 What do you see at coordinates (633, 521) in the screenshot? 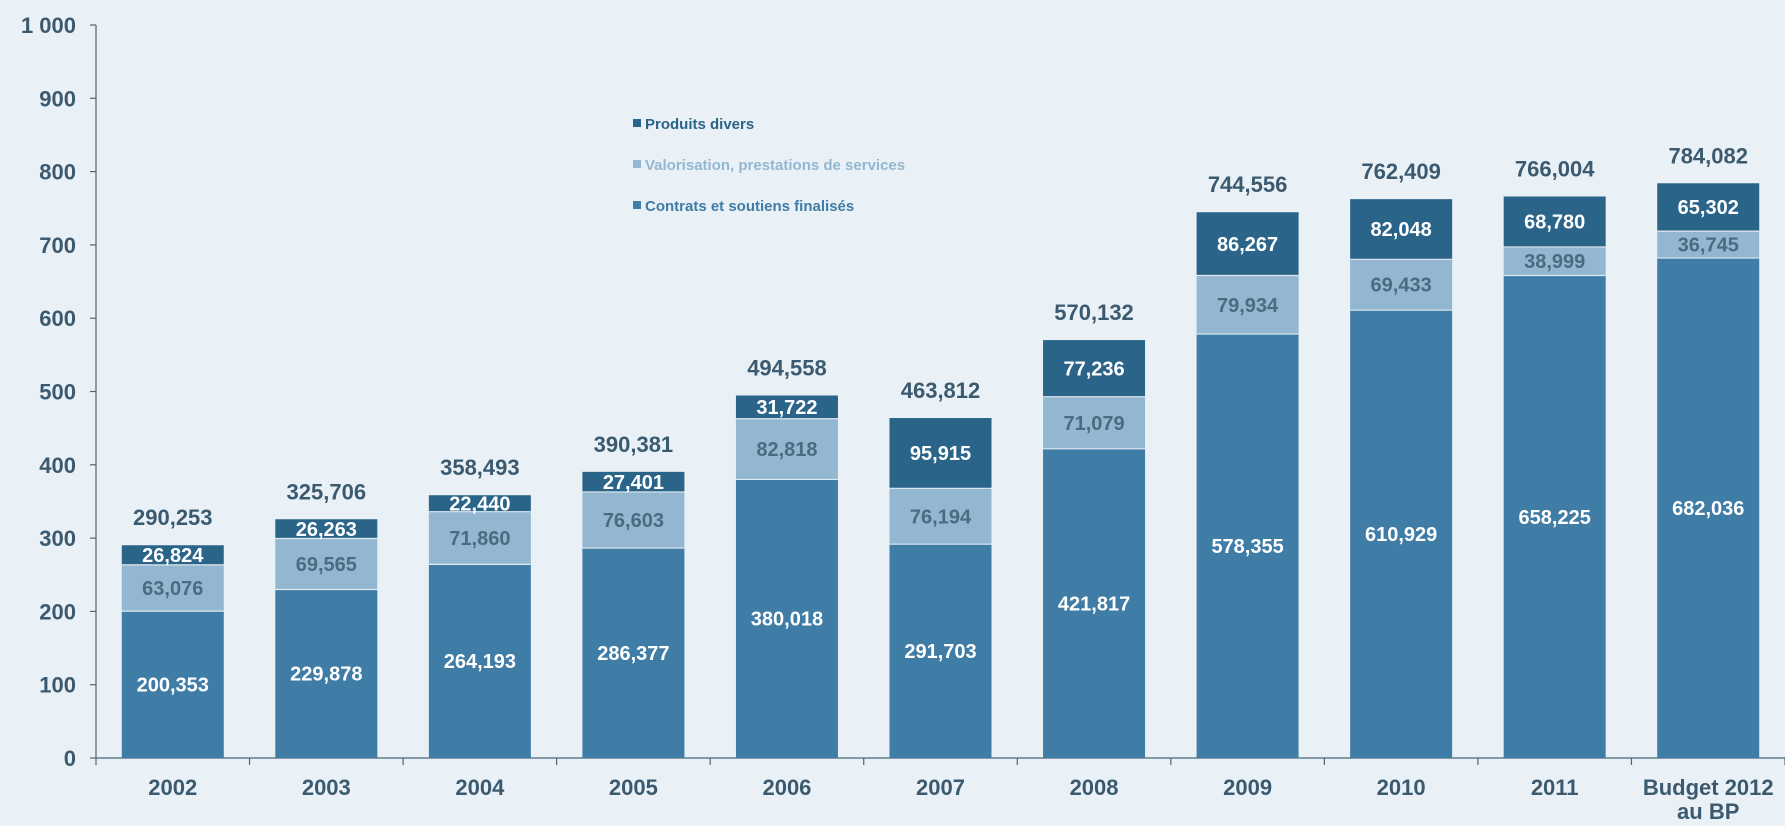
I see `segment-value-label: 76,603` at bounding box center [633, 521].